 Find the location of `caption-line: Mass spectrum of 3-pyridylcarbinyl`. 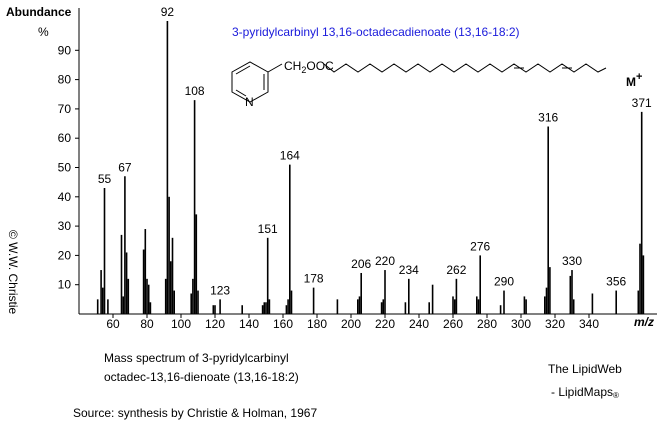

caption-line: Mass spectrum of 3-pyridylcarbinyl is located at coordinates (196, 358).